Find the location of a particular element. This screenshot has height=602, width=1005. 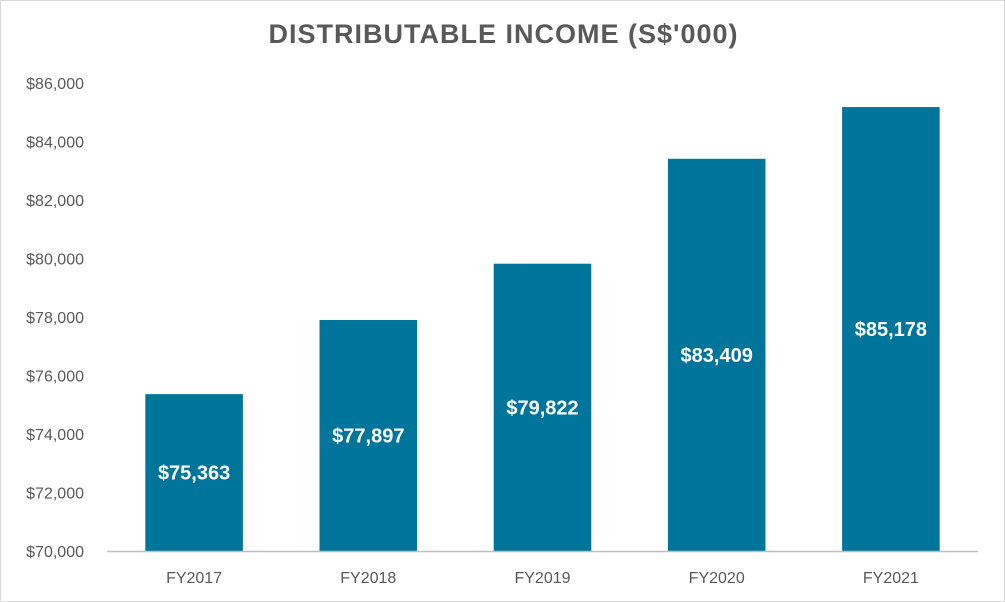

y-tick-label: $82,000 is located at coordinates (55, 201).